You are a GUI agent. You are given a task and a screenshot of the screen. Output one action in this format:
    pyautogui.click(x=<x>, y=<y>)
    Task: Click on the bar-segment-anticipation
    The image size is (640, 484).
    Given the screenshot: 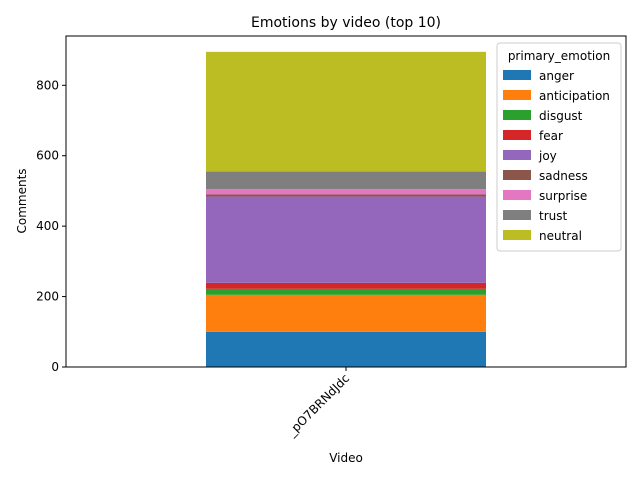 What is the action you would take?
    pyautogui.click(x=346, y=313)
    